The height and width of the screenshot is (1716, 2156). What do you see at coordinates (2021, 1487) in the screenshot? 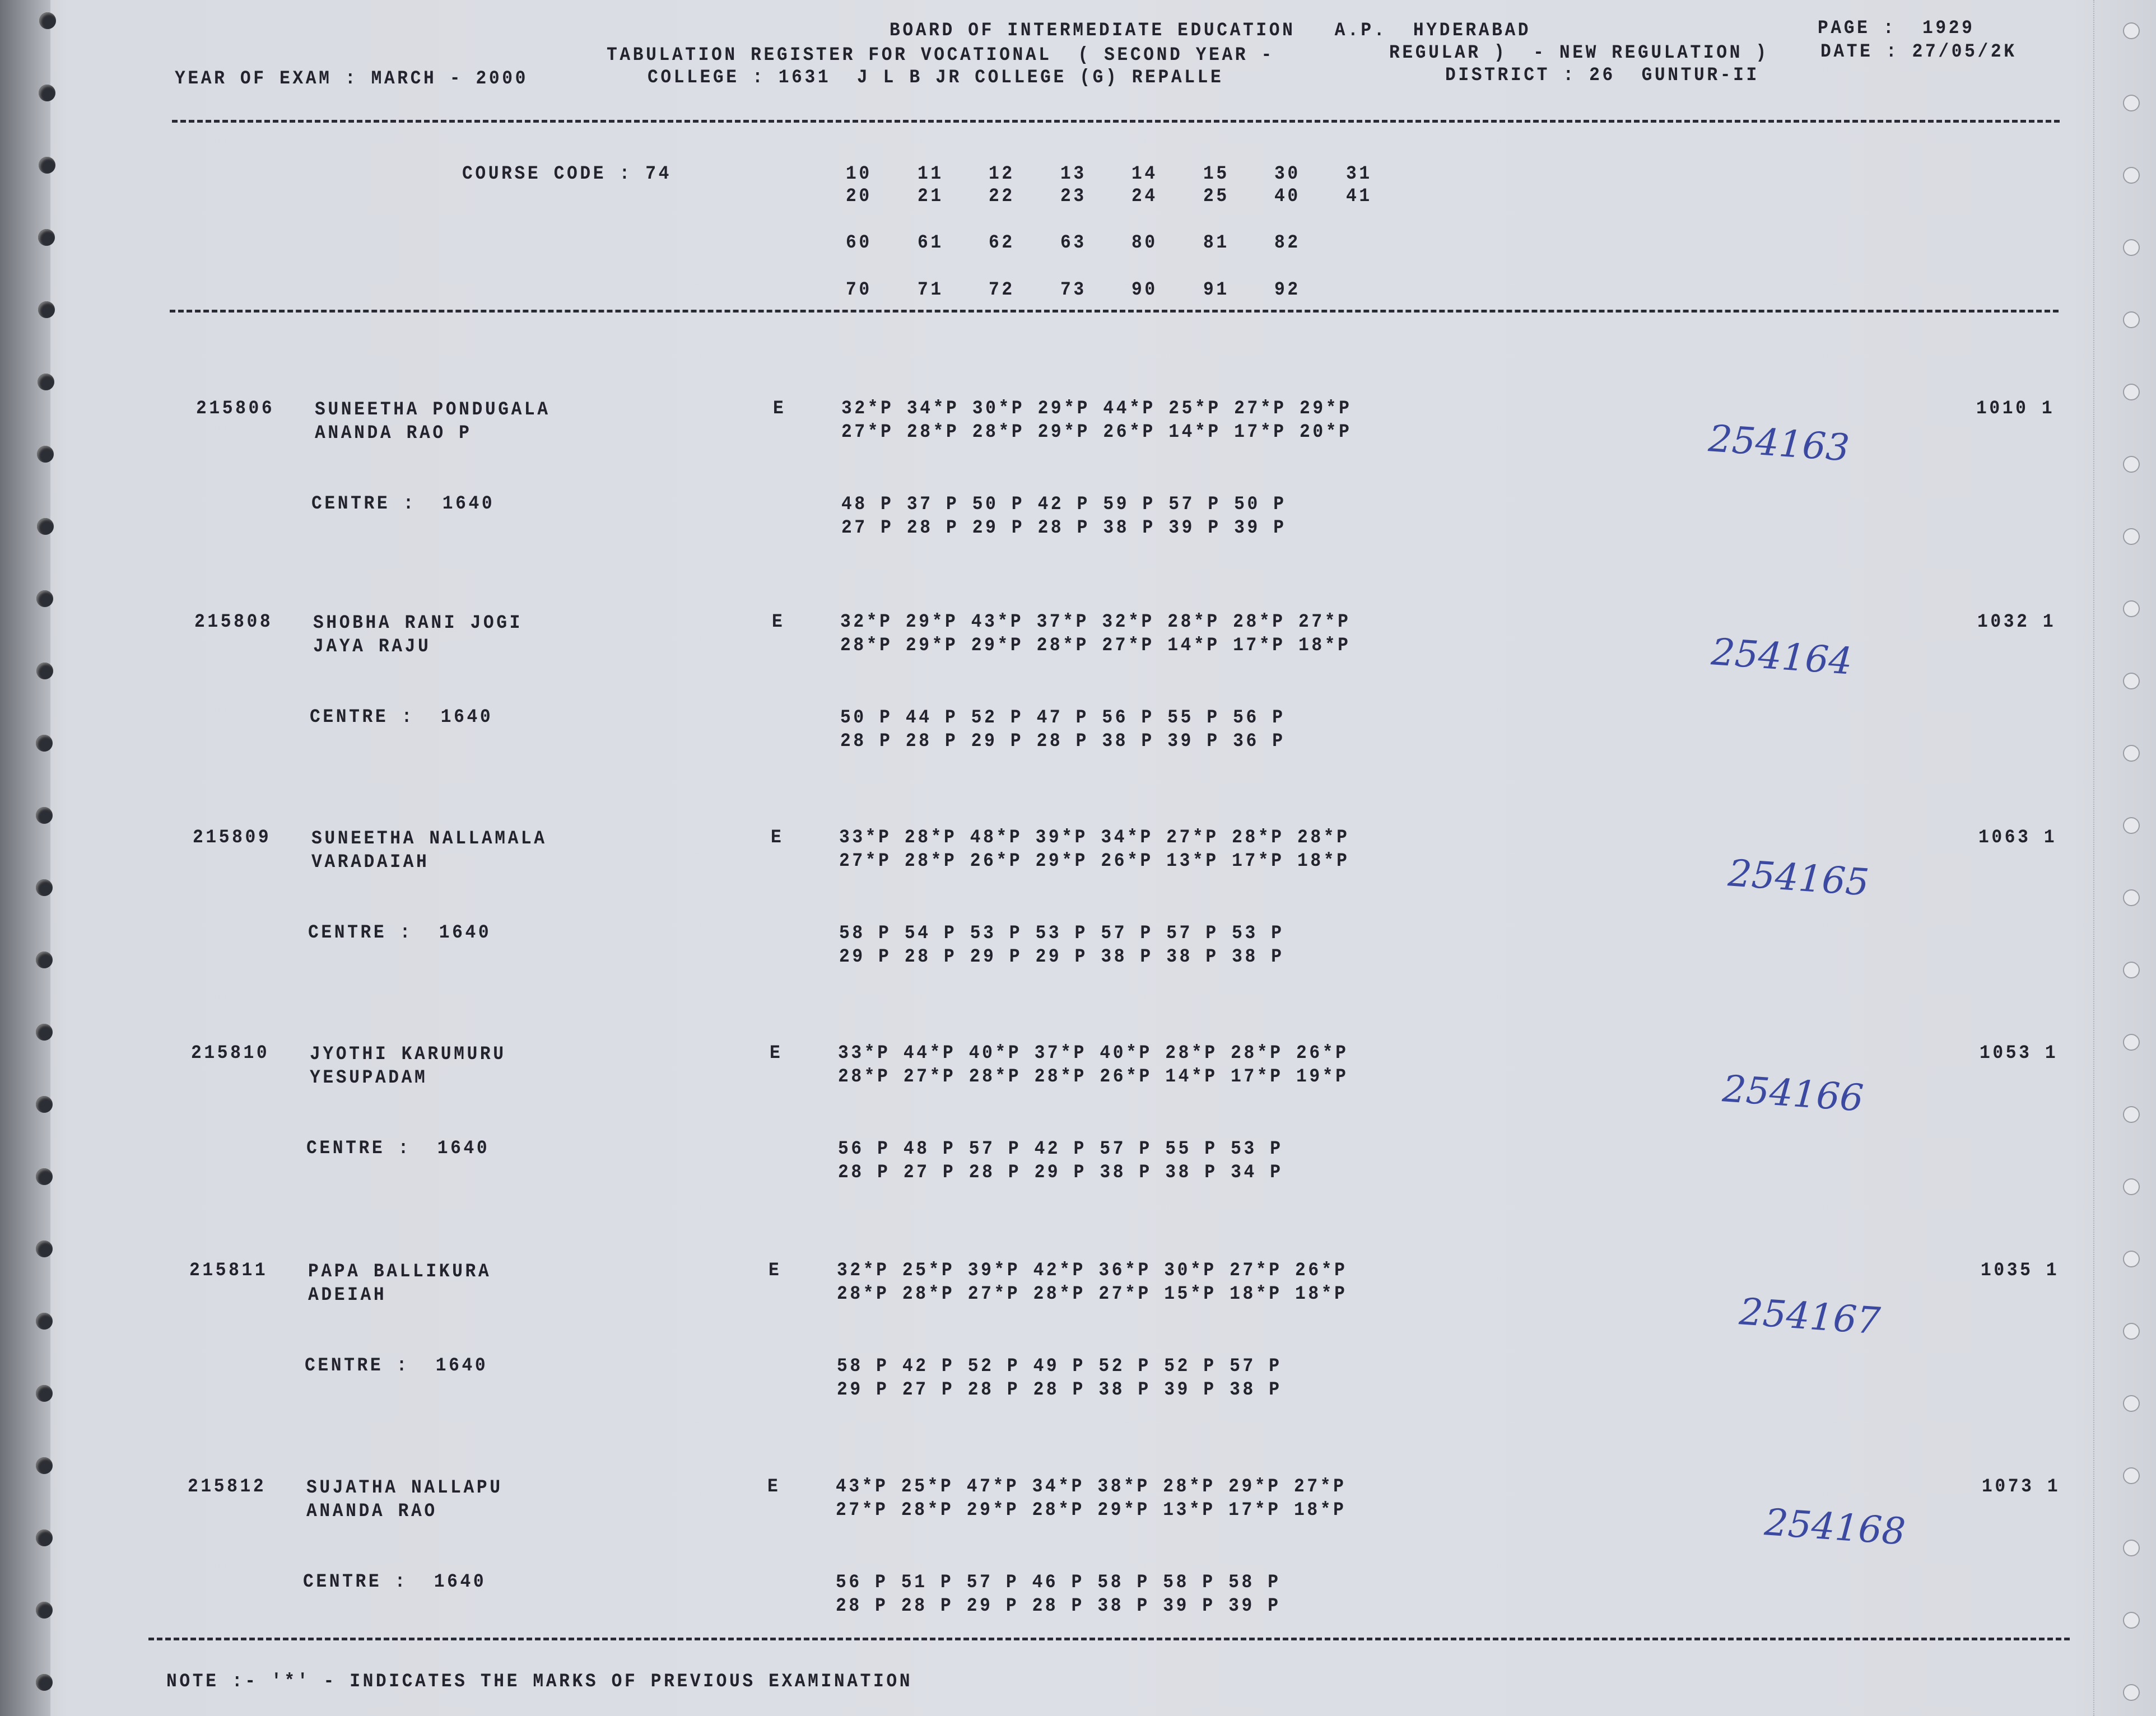
I see `total-marks: 1073 1` at bounding box center [2021, 1487].